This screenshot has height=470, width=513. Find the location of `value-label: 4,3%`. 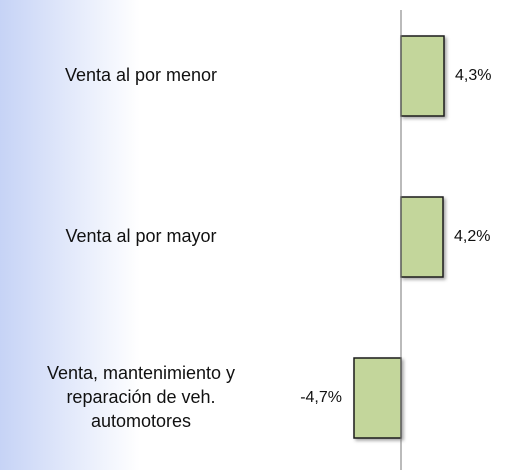

value-label: 4,3% is located at coordinates (473, 75).